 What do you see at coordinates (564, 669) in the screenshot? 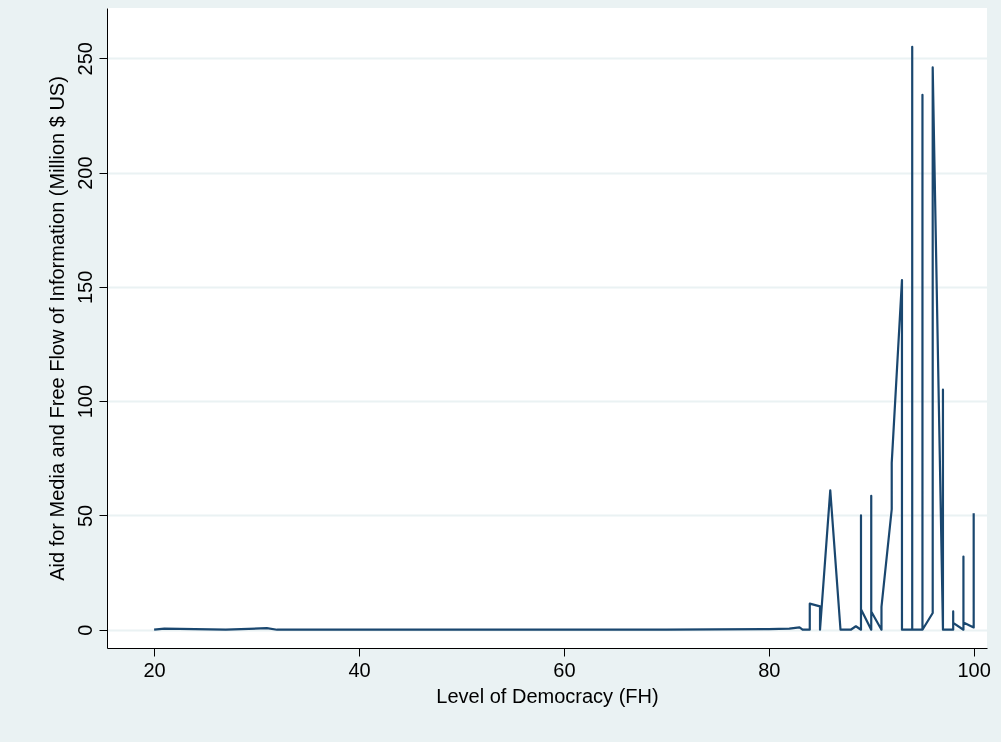
I see `x-tick-label: 60` at bounding box center [564, 669].